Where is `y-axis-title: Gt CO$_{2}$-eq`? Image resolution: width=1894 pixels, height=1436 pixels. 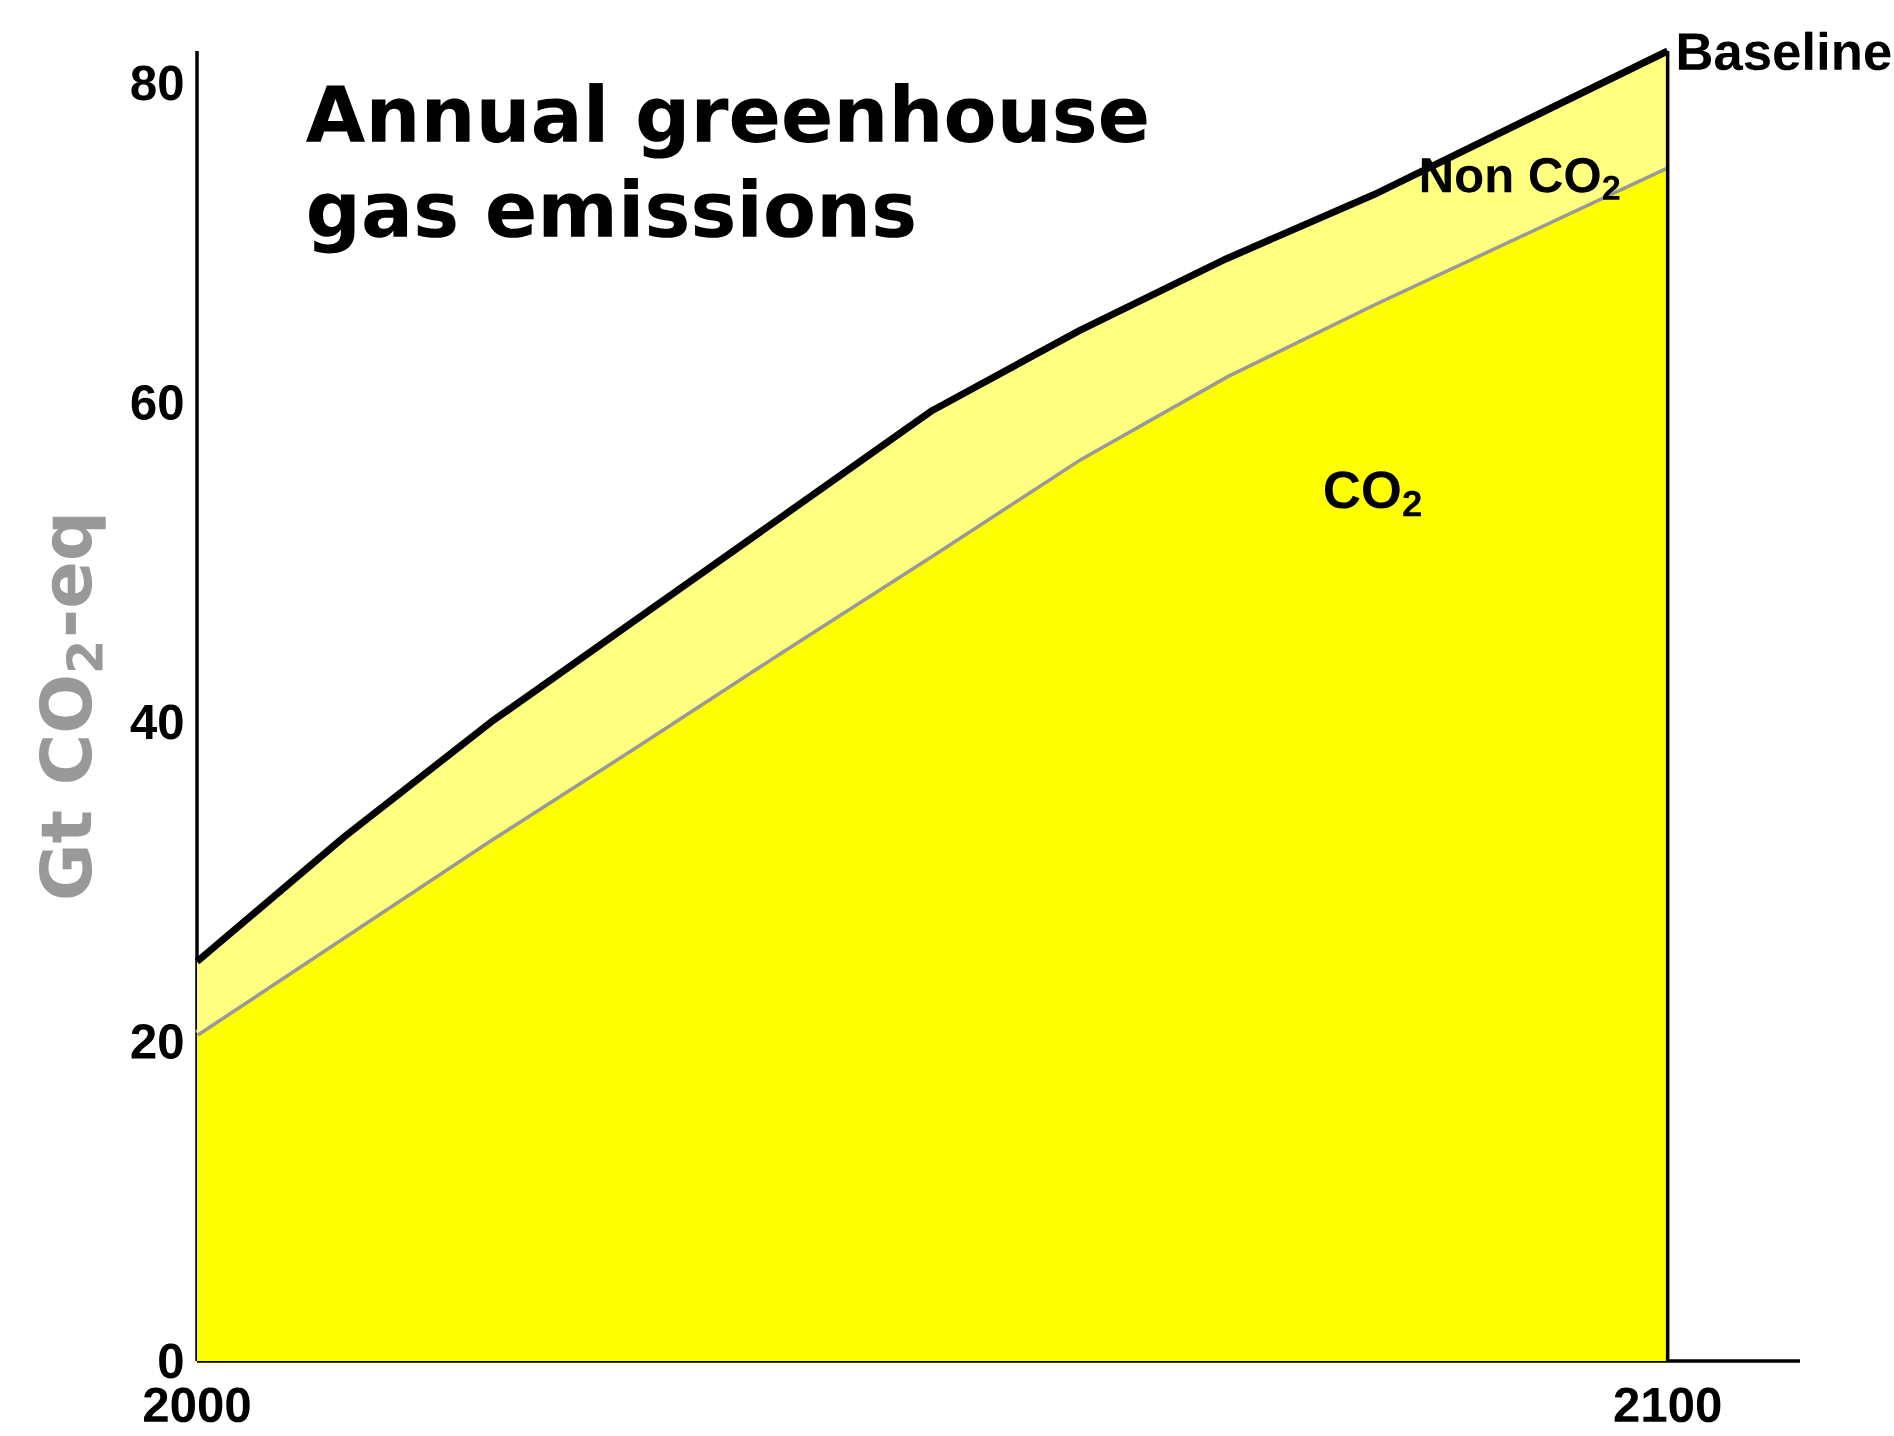 y-axis-title: Gt CO$_{2}$-eq is located at coordinates (72, 707).